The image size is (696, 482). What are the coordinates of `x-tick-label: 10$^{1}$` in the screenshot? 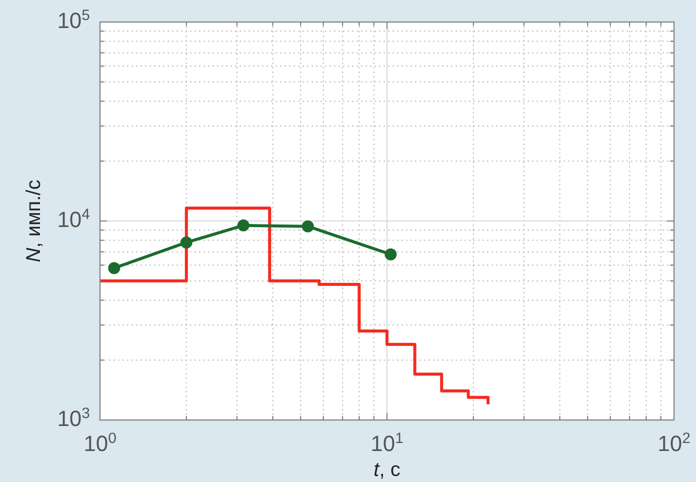 It's located at (387, 443).